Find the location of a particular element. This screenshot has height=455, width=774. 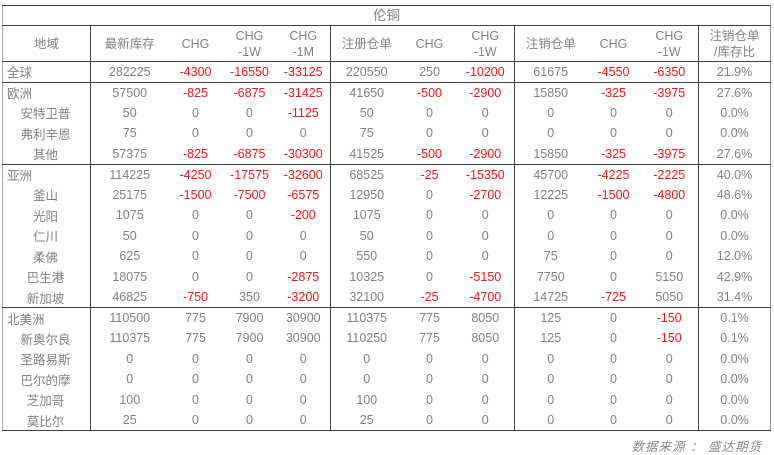

value-cell: -16550 is located at coordinates (249, 71).